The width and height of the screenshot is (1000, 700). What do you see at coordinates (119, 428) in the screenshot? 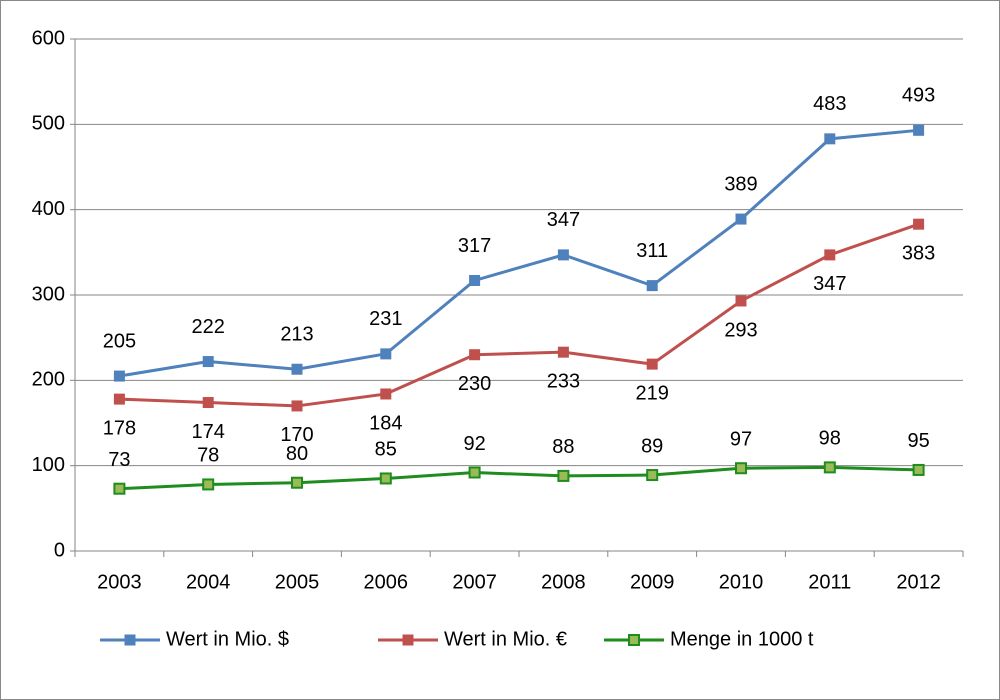
I see `data-label: 178` at bounding box center [119, 428].